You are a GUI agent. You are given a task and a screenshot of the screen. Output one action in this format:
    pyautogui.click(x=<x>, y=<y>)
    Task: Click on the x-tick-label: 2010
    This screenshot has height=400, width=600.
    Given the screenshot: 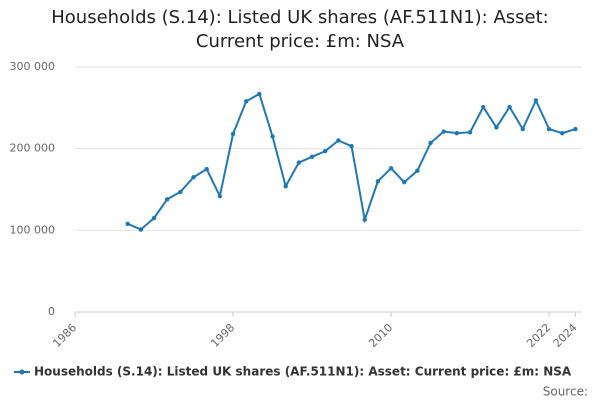 What is the action you would take?
    pyautogui.click(x=380, y=335)
    